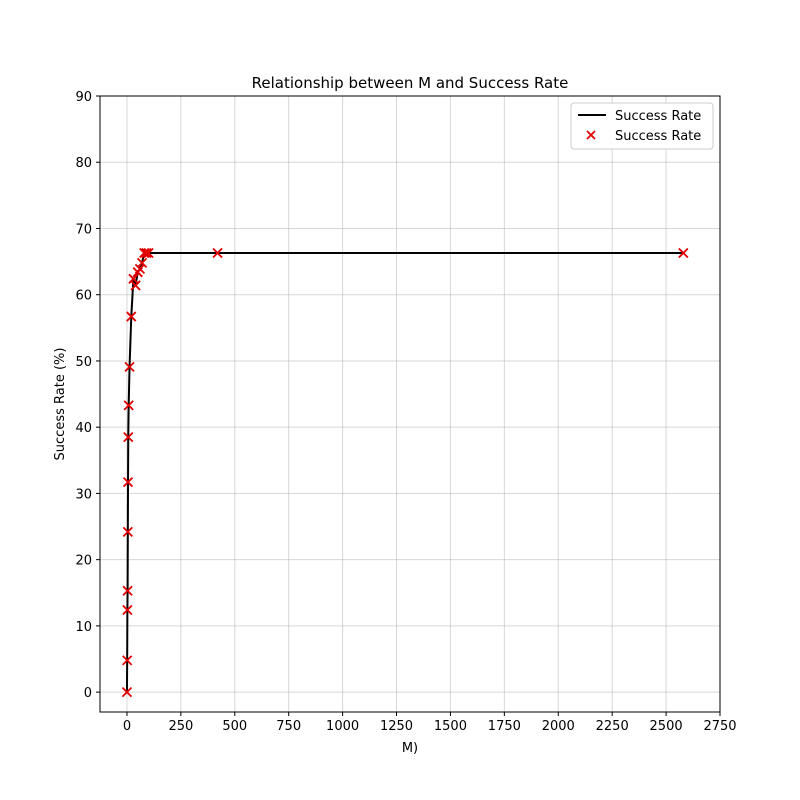 The height and width of the screenshot is (800, 800). What do you see at coordinates (288, 726) in the screenshot?
I see `x-tick-label: 750` at bounding box center [288, 726].